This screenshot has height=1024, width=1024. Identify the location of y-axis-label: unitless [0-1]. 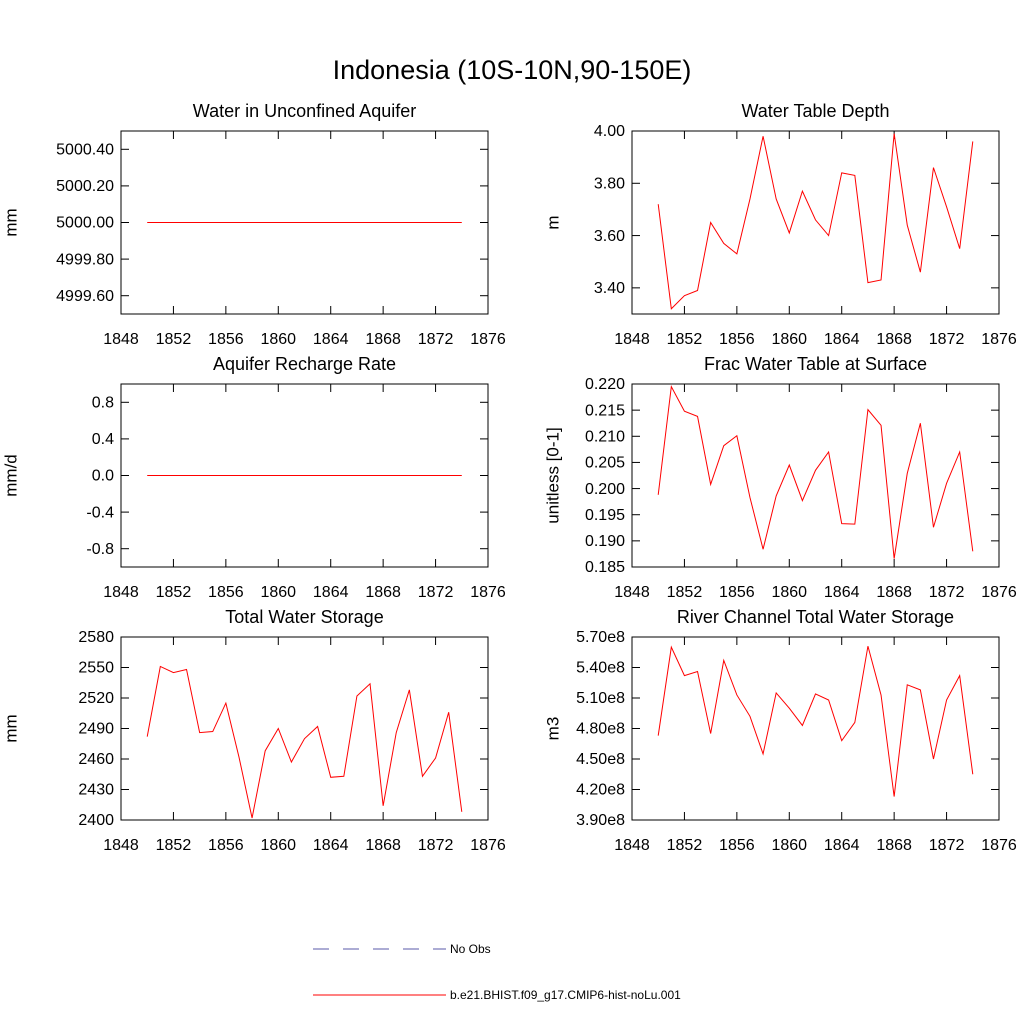
(552, 475).